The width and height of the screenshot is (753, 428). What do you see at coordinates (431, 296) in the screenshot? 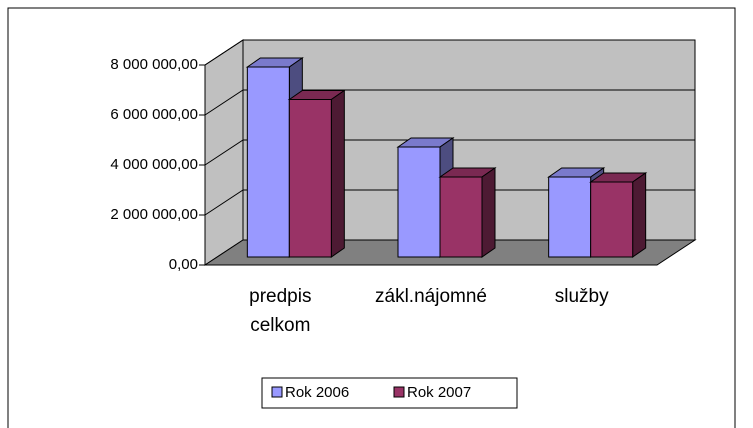
I see `x-tick-label: zákl.nájomné` at bounding box center [431, 296].